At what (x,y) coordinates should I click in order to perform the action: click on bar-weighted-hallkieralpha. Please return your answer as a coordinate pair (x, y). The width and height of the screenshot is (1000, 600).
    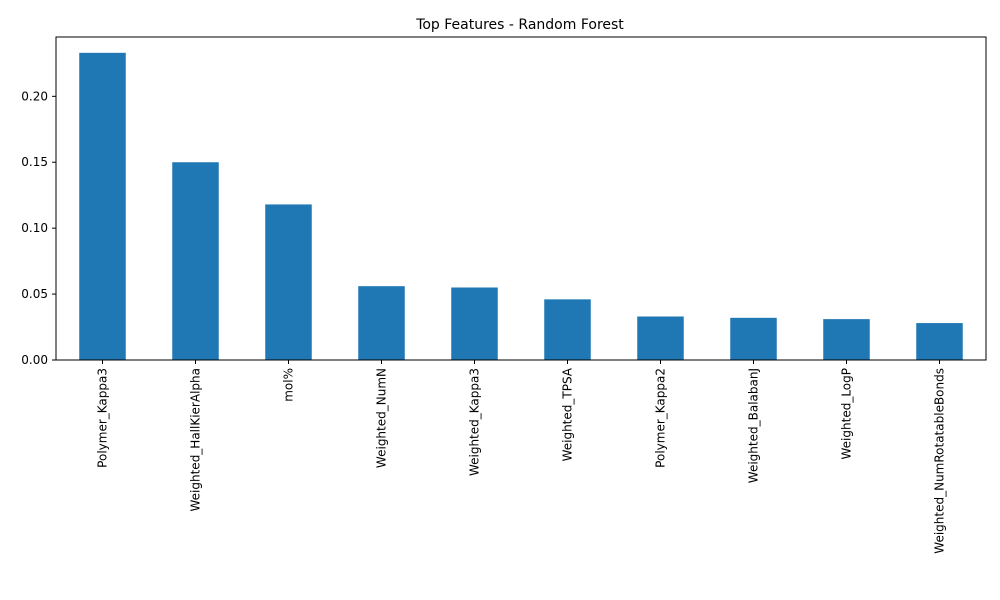
    Looking at the image, I should click on (195, 261).